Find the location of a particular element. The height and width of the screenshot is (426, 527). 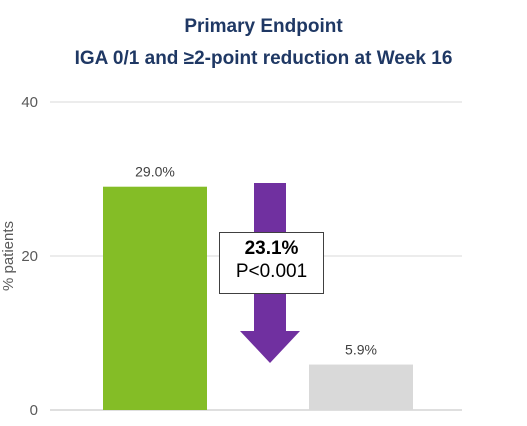

y-tick-label: 40 is located at coordinates (29, 102).